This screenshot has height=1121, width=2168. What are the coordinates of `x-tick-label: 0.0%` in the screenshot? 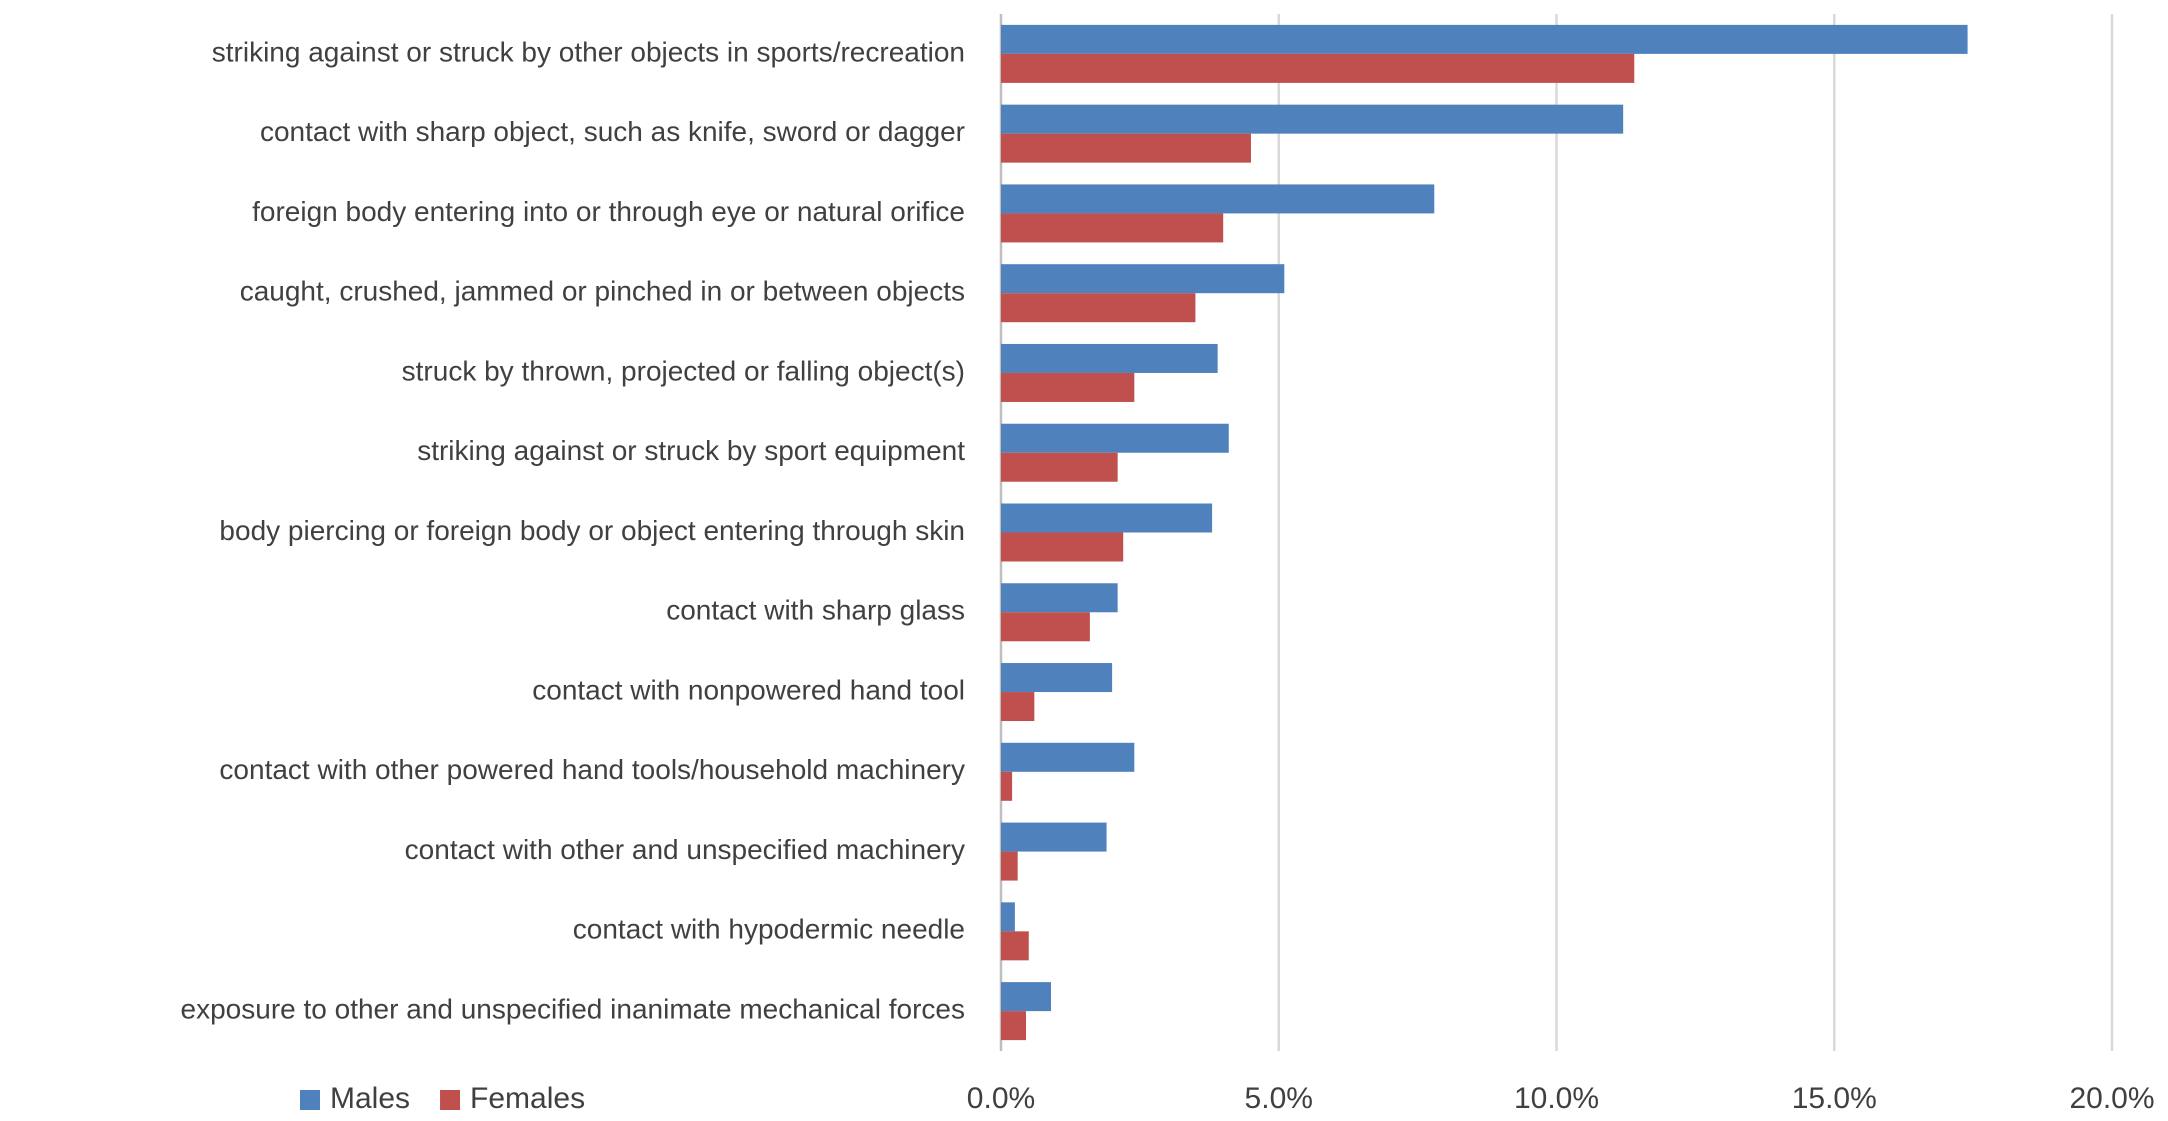 It's located at (1001, 1098).